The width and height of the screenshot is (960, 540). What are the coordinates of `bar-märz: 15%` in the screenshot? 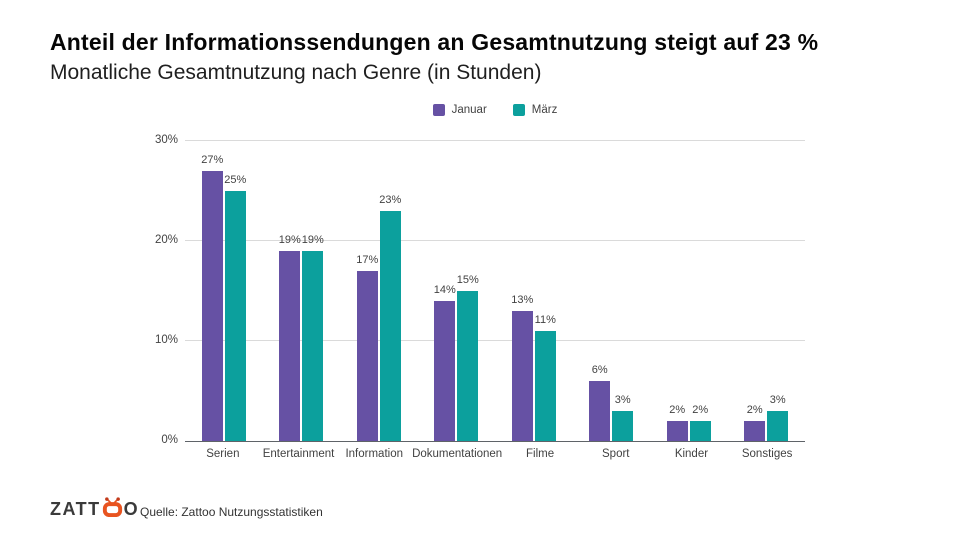 It's located at (468, 357).